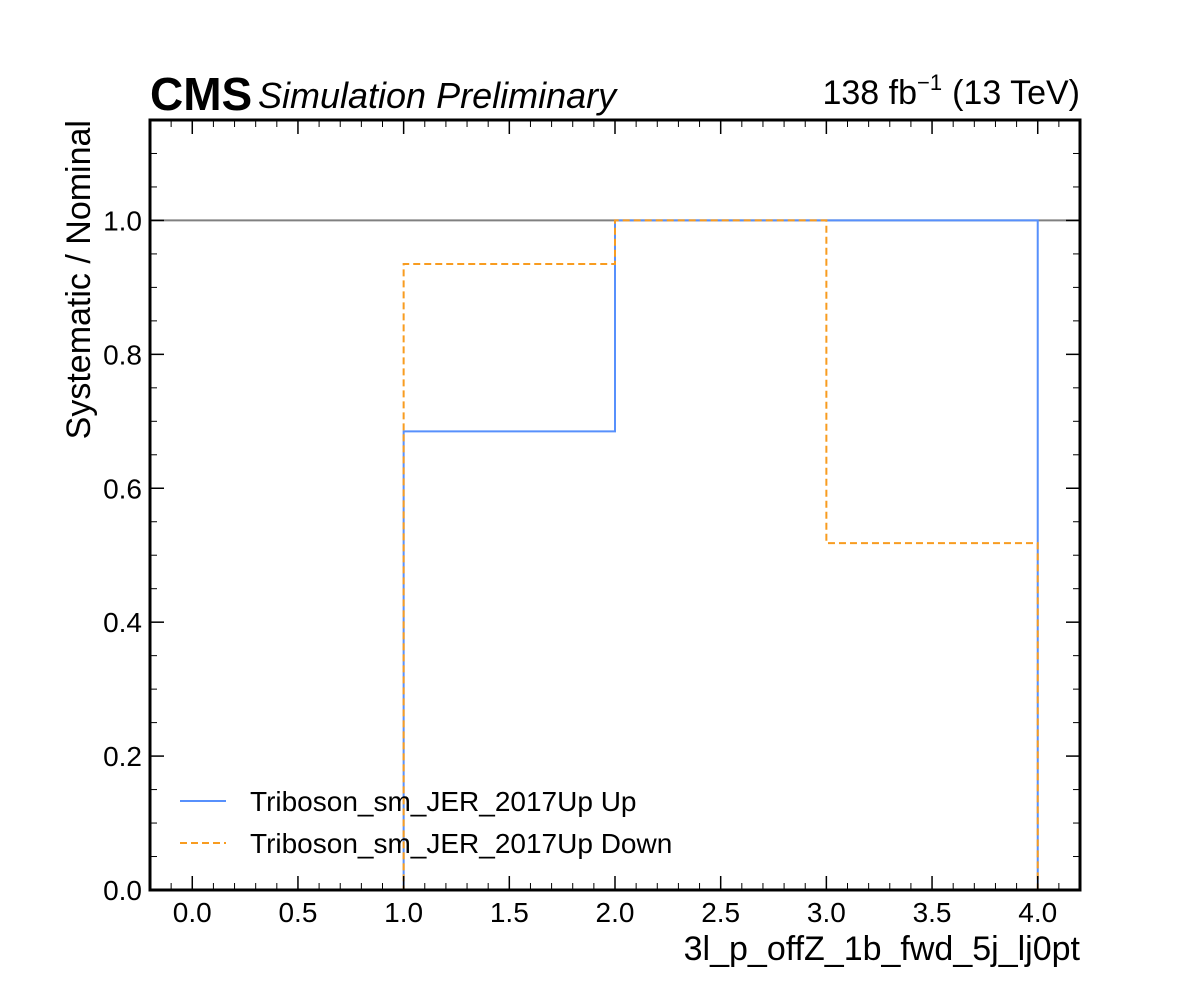 The width and height of the screenshot is (1200, 1000). Describe the element at coordinates (122, 354) in the screenshot. I see `y-tick-label: 0.8` at that location.